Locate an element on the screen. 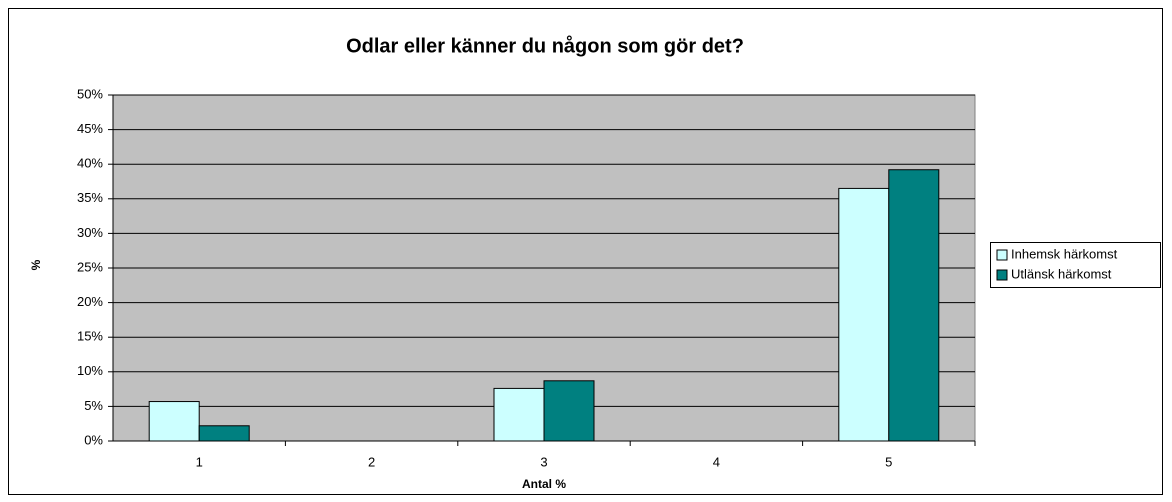  y-tick-label: 0% is located at coordinates (93, 439).